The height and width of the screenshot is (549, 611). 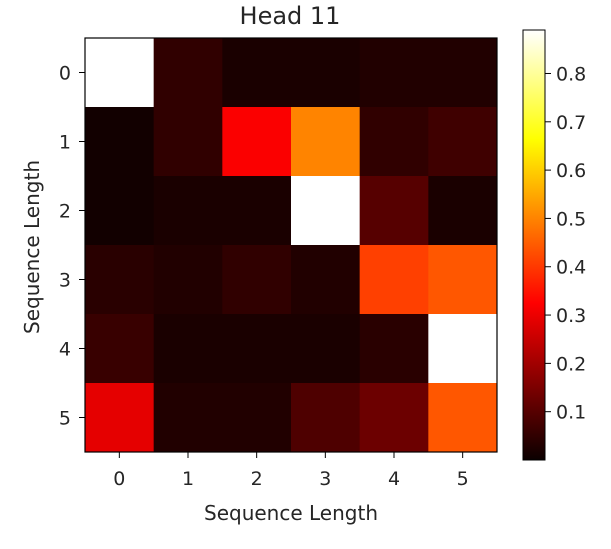 I want to click on x-tick-label: 4, so click(x=394, y=479).